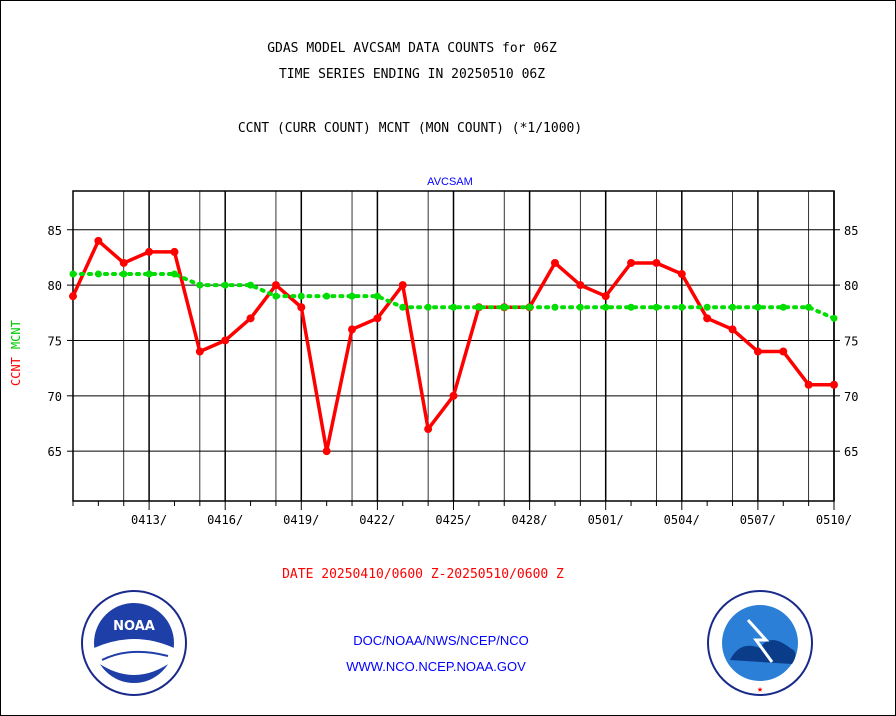 The height and width of the screenshot is (716, 896). Describe the element at coordinates (851, 231) in the screenshot. I see `y-tick-label-right: 85` at that location.